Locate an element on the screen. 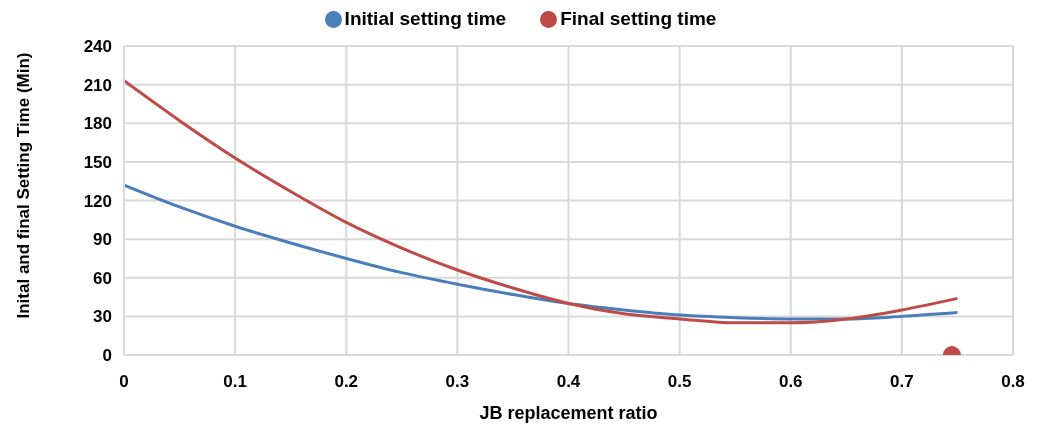 This screenshot has height=435, width=1041. x-tick-label: 0.6 is located at coordinates (790, 382).